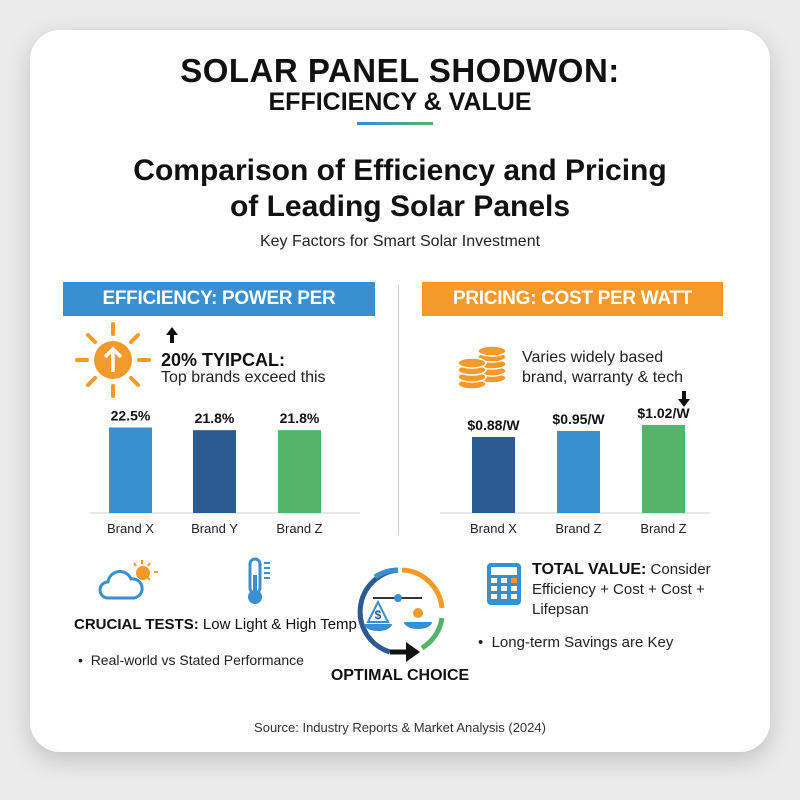 The image size is (800, 800). I want to click on bar-value-label: $0.95/W, so click(578, 419).